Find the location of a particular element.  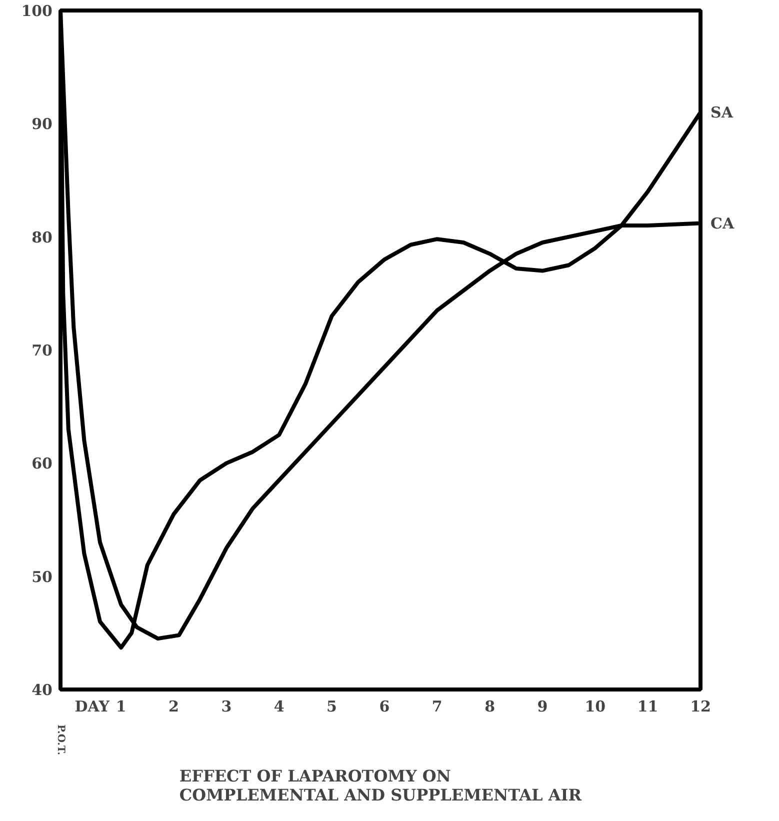

x-tick-label: 1 is located at coordinates (121, 707).